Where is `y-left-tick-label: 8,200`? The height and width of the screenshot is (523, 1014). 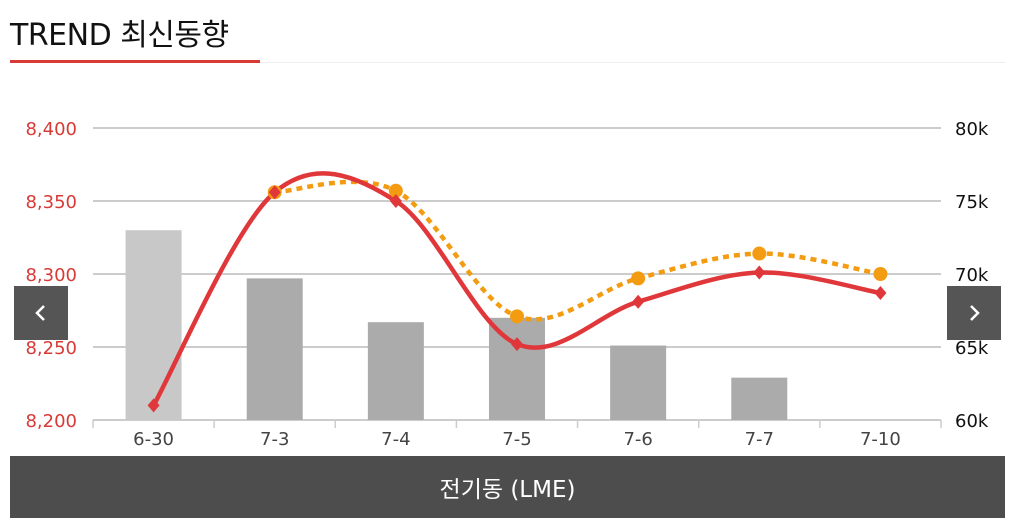
y-left-tick-label: 8,200 is located at coordinates (51, 421).